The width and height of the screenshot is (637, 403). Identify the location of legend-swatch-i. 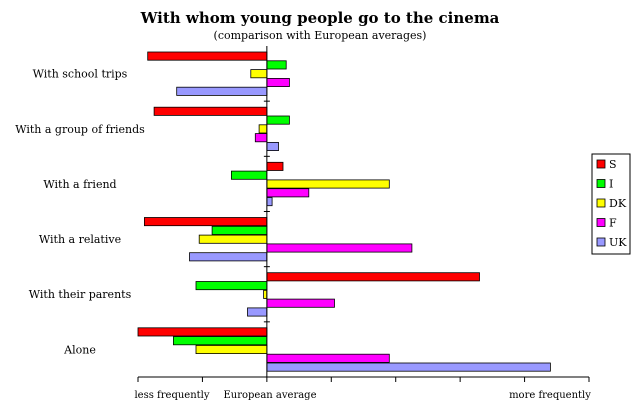
(601, 183).